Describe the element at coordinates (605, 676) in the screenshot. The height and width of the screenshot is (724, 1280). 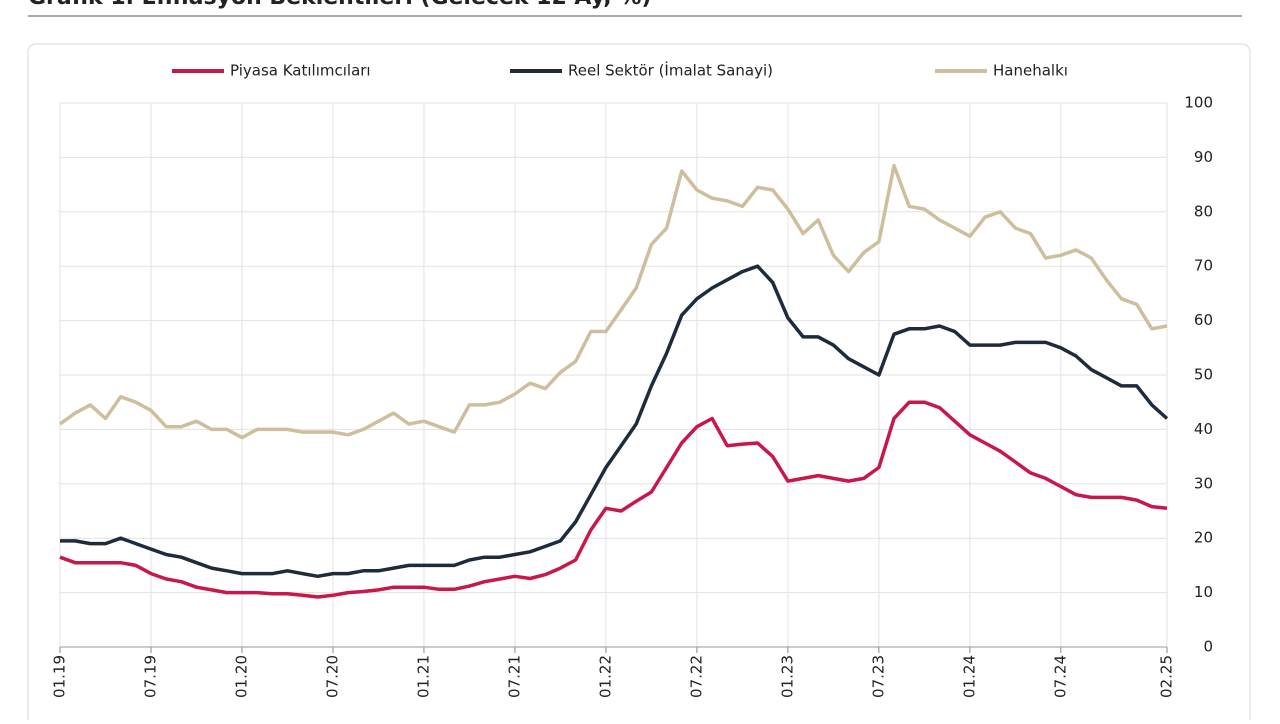
I see `x-tick-label: 01.22` at that location.